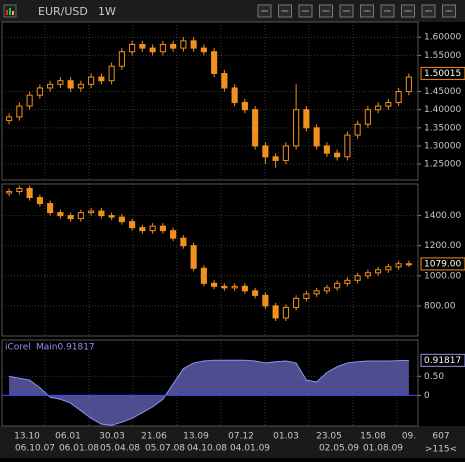 The width and height of the screenshot is (465, 462). What do you see at coordinates (440, 306) in the screenshot?
I see `y-tick-label: 800.00` at bounding box center [440, 306].